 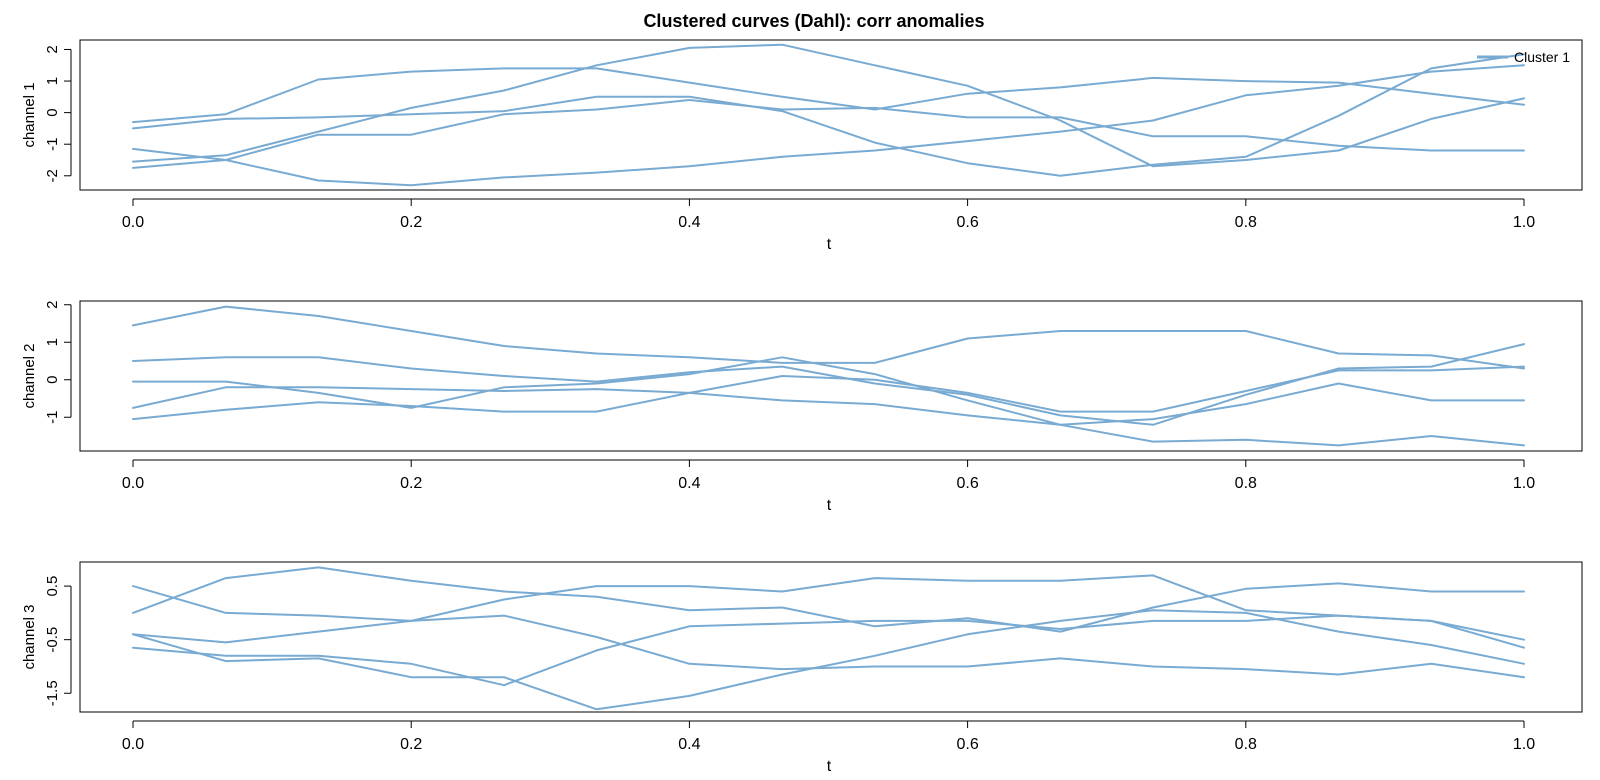 I want to click on y-axis-label: channel 1, so click(x=29, y=114).